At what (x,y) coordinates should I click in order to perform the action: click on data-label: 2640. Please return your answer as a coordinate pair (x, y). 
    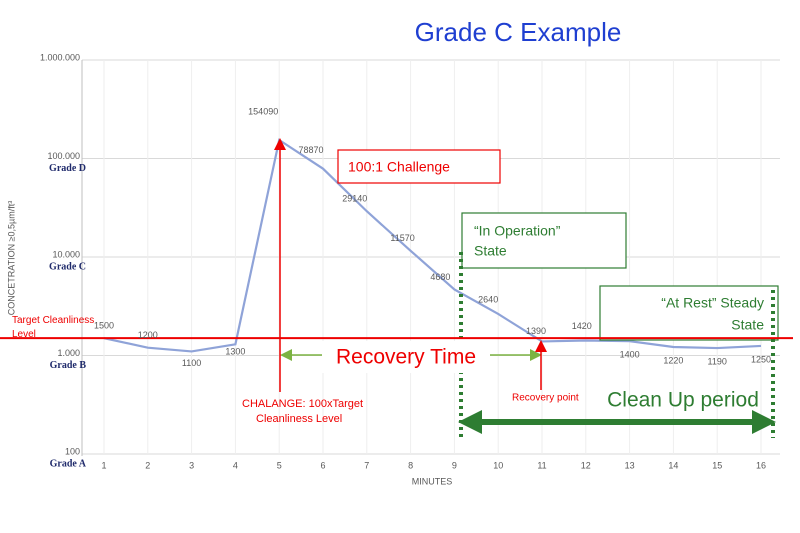
    Looking at the image, I should click on (488, 299).